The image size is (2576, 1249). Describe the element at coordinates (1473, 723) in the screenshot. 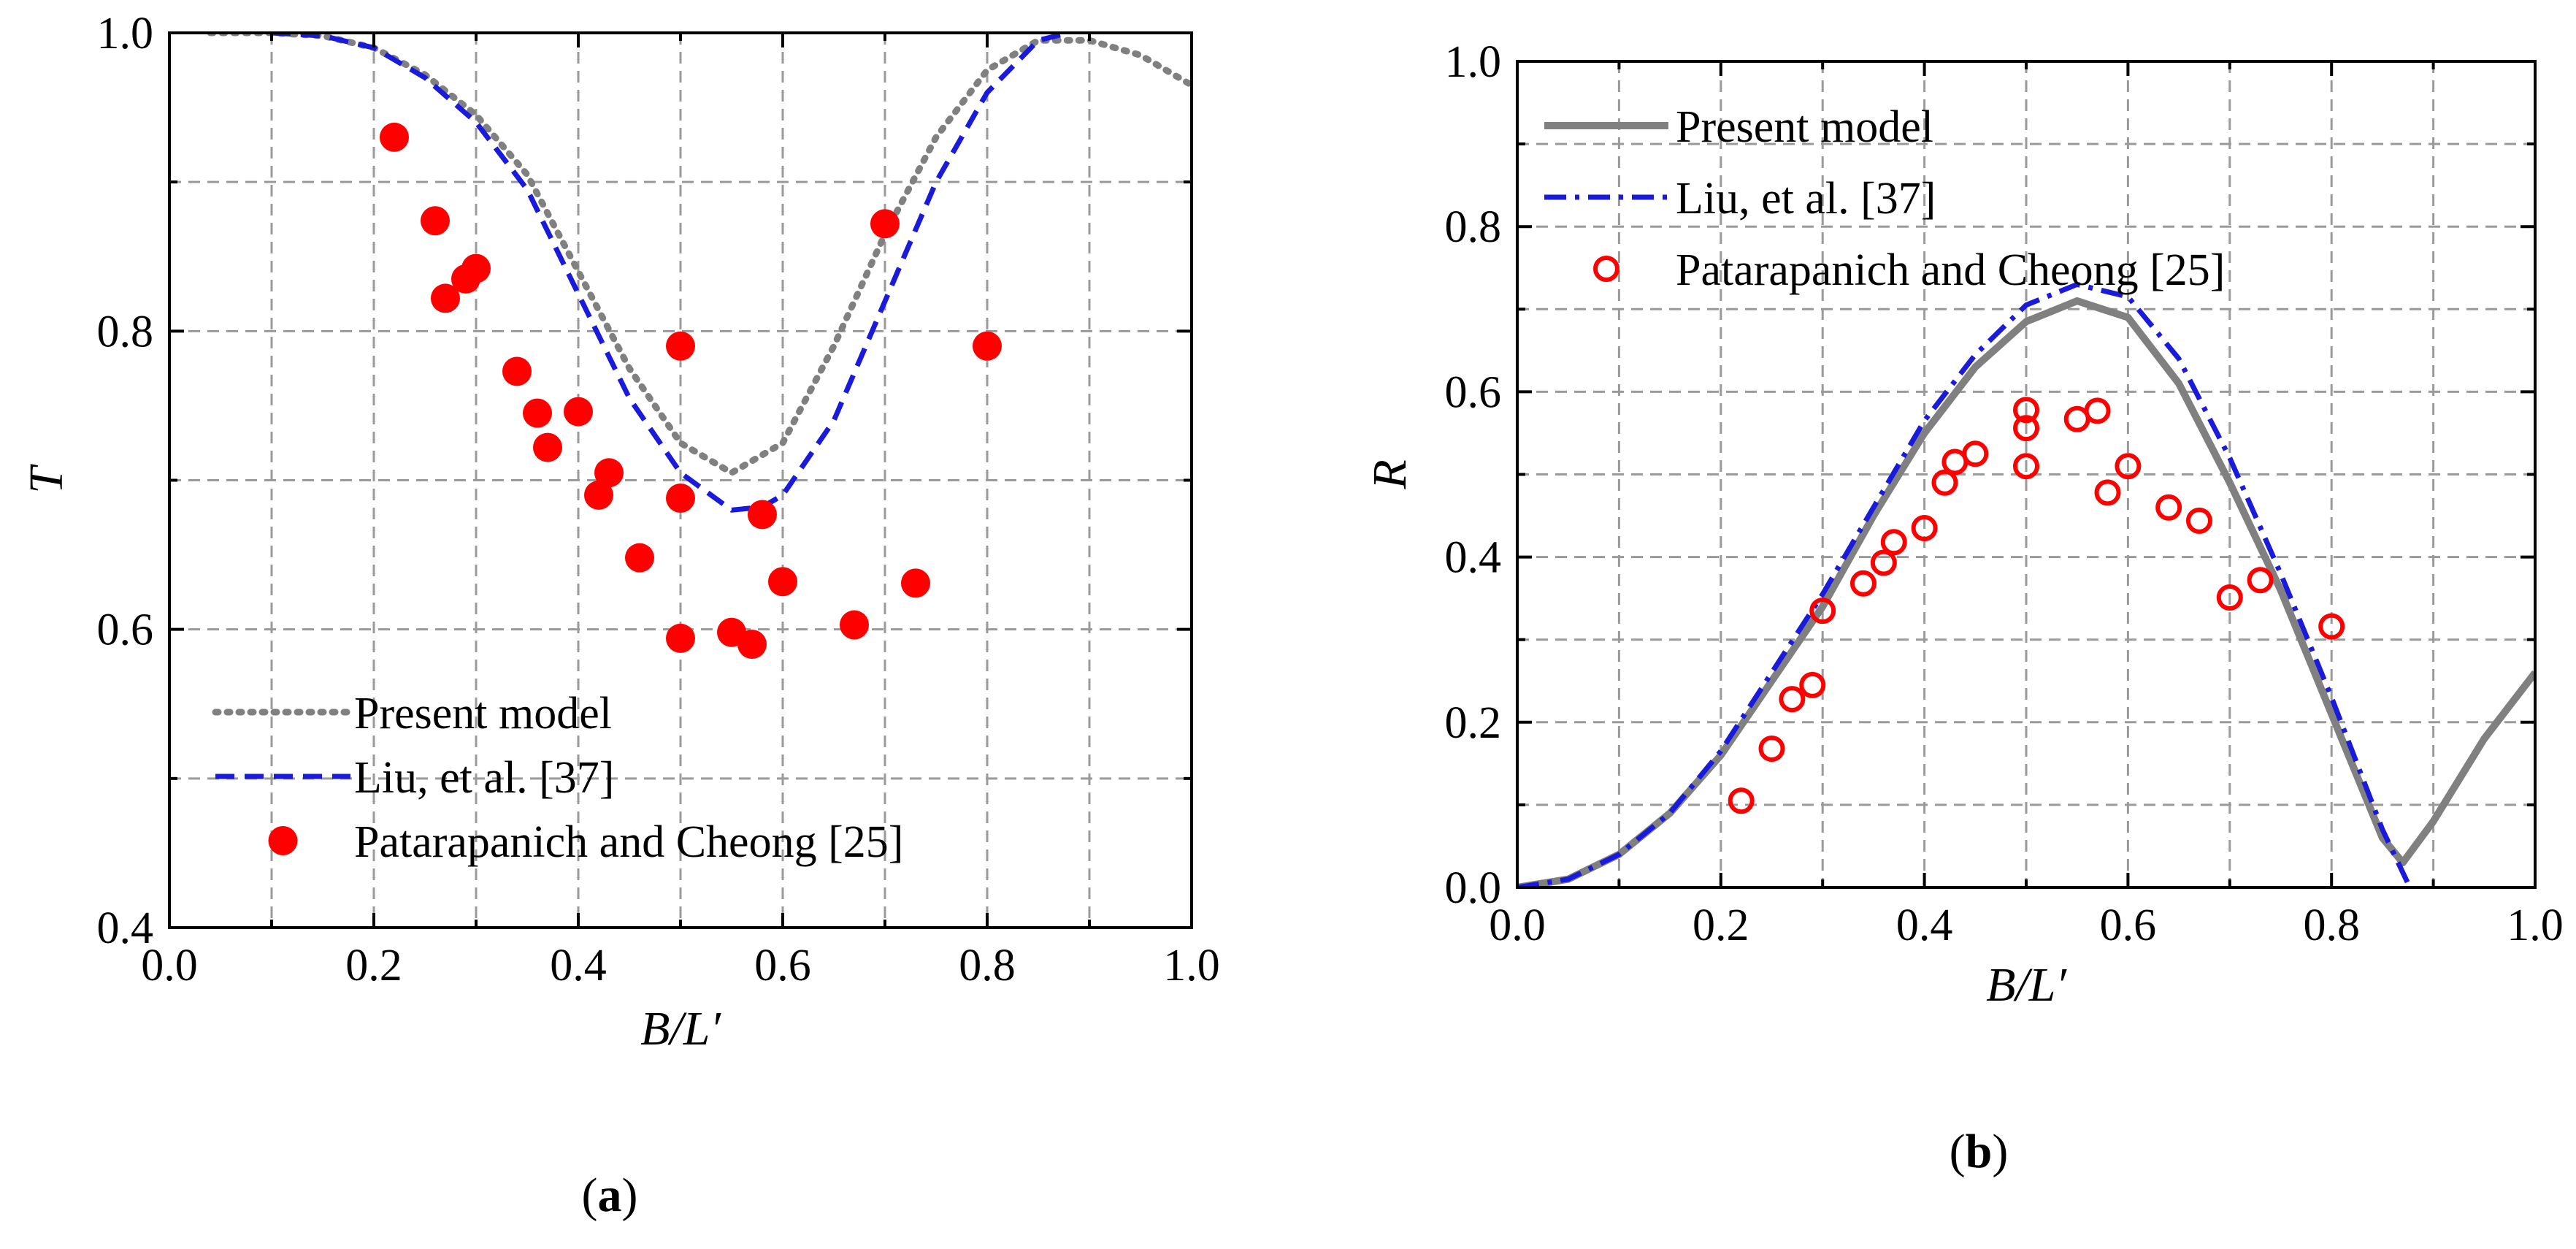

I see `y-tick-label: 0.2` at that location.